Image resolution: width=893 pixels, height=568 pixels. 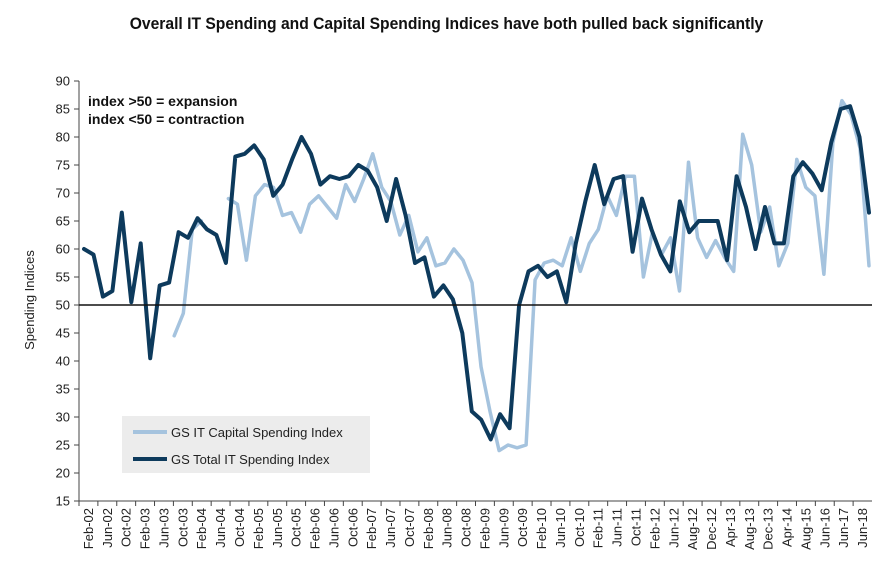 I want to click on x-tick-label: Oct-07, so click(x=409, y=527).